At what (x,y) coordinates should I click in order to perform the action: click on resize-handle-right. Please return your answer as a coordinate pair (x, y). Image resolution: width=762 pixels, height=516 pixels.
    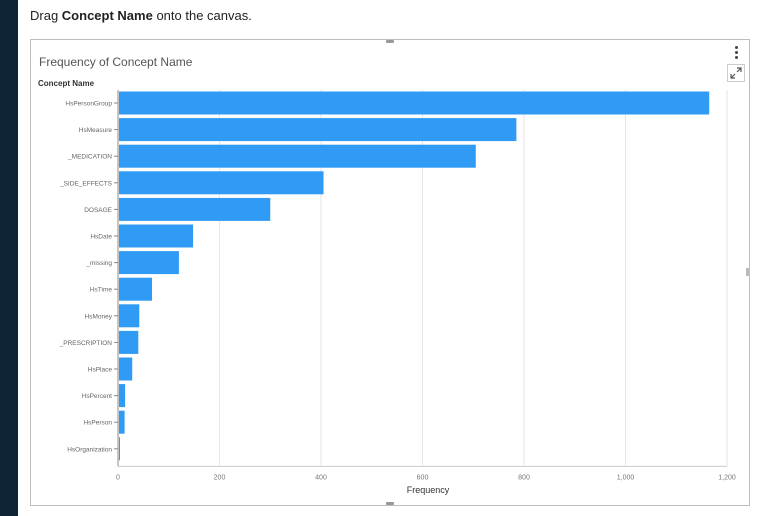
    Looking at the image, I should click on (747, 272).